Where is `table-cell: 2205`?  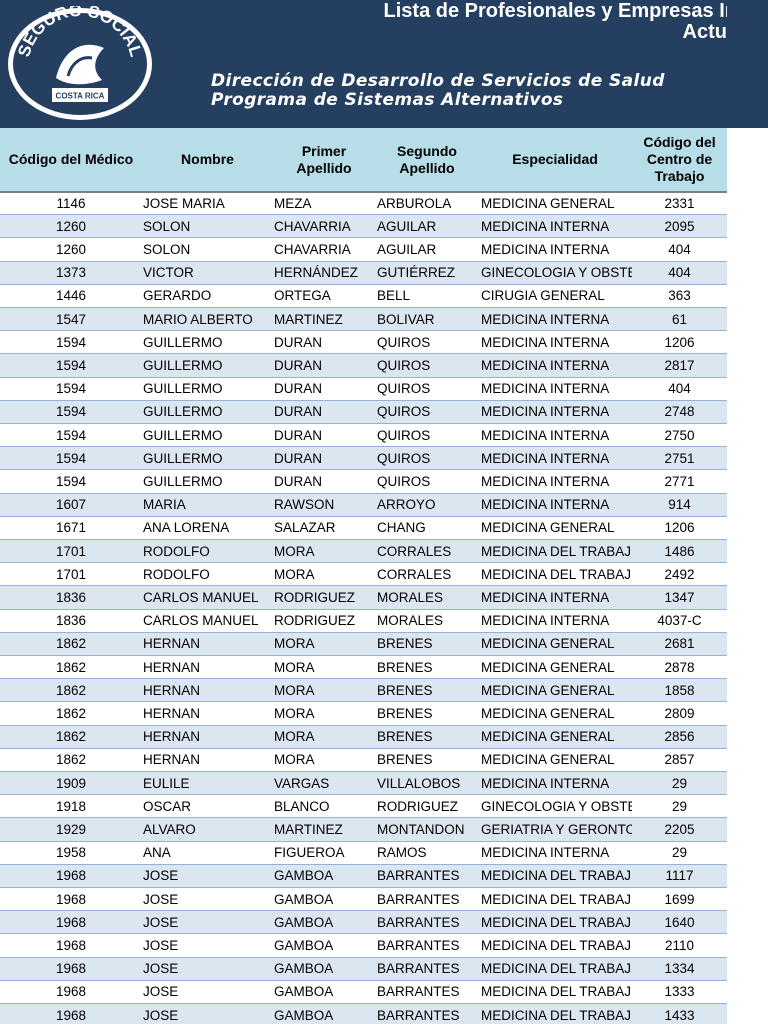
table-cell: 2205 is located at coordinates (679, 829).